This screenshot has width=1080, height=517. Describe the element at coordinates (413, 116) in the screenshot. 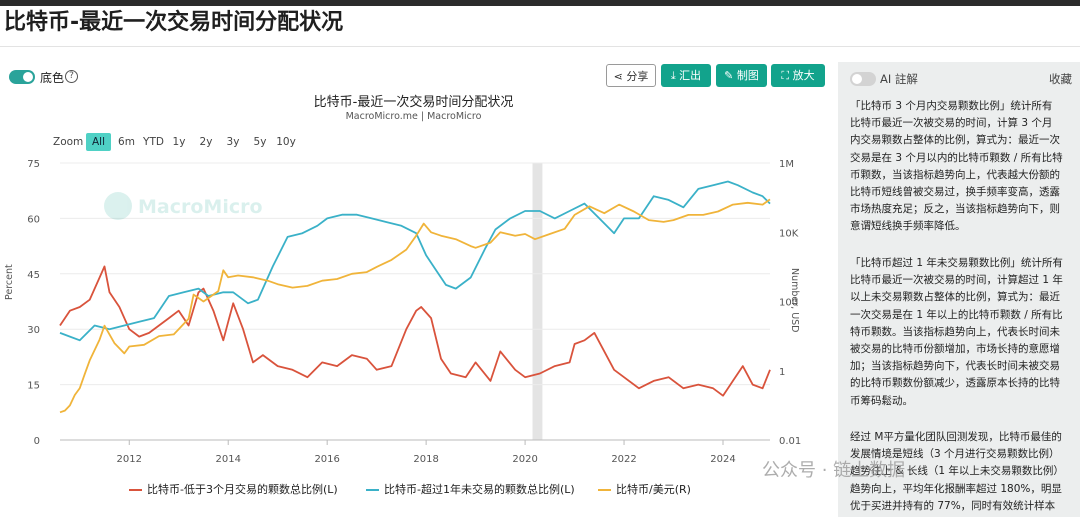

I see `chart-subtitle: MacroMicro.me | MacroMicro` at that location.